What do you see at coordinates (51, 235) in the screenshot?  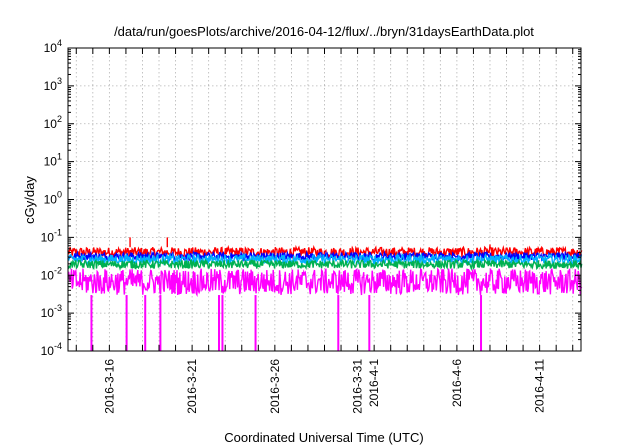 I see `y-tick-label: 10⁻¹` at bounding box center [51, 235].